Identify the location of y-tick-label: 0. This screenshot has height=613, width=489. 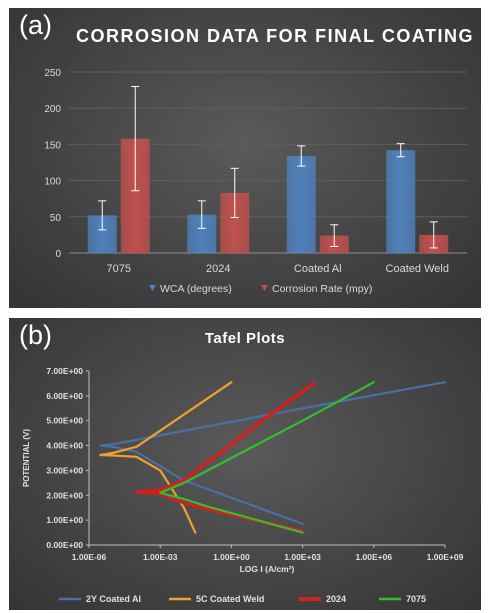
(58, 254).